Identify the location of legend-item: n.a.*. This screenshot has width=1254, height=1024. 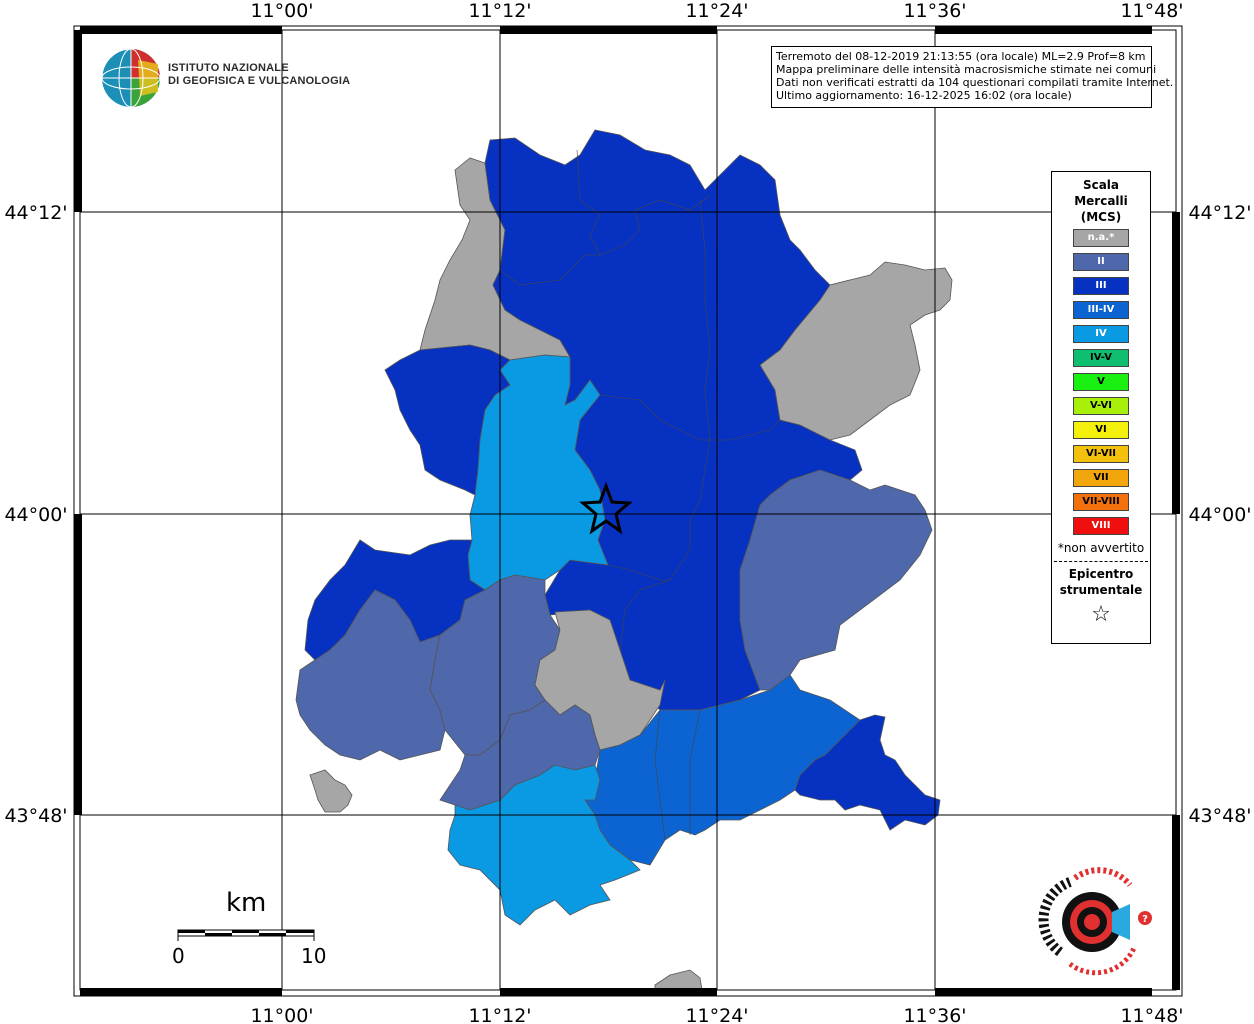
(1101, 238).